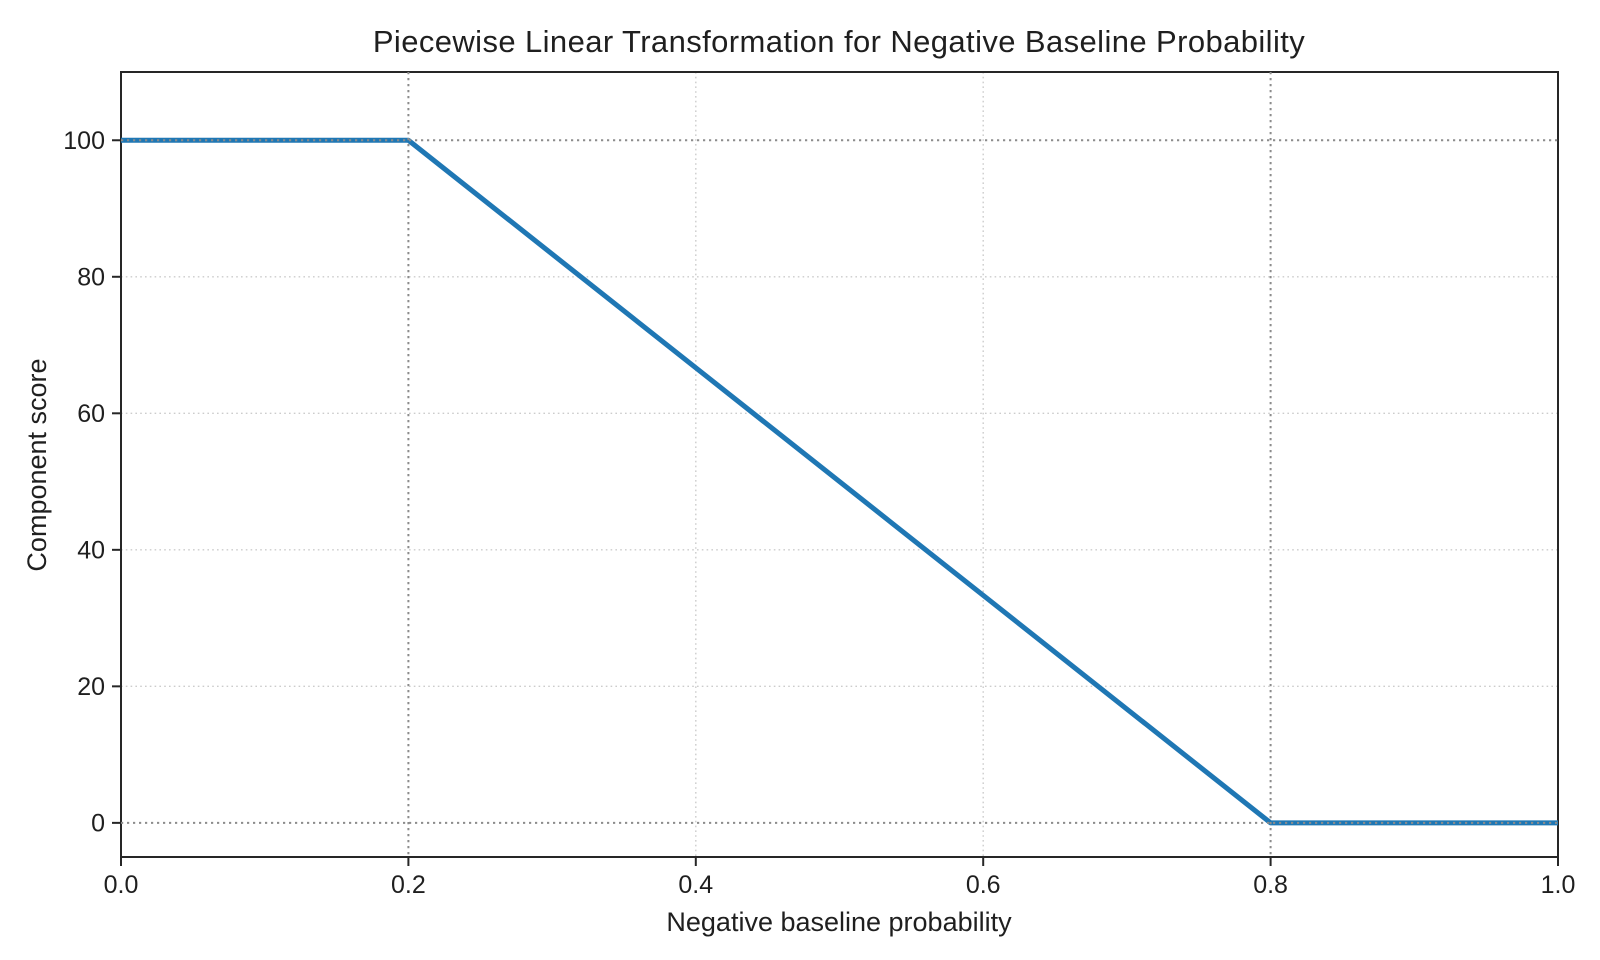 This screenshot has width=1600, height=960. Describe the element at coordinates (91, 550) in the screenshot. I see `y-tick-label: 40` at that location.